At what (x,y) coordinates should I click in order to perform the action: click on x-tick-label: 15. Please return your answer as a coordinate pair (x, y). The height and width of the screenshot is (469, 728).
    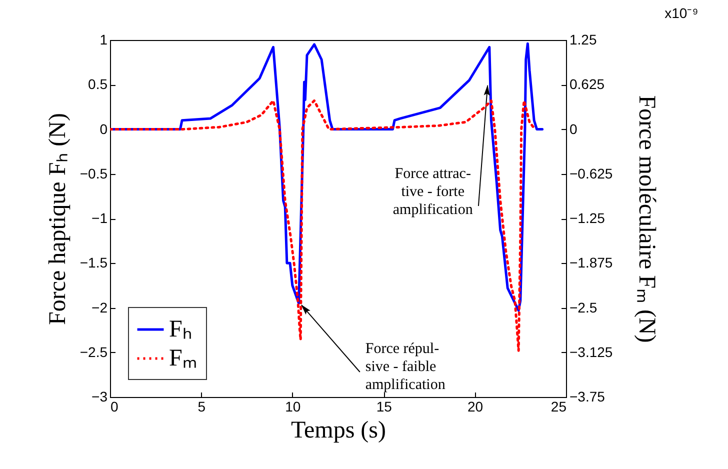
    Looking at the image, I should click on (384, 406).